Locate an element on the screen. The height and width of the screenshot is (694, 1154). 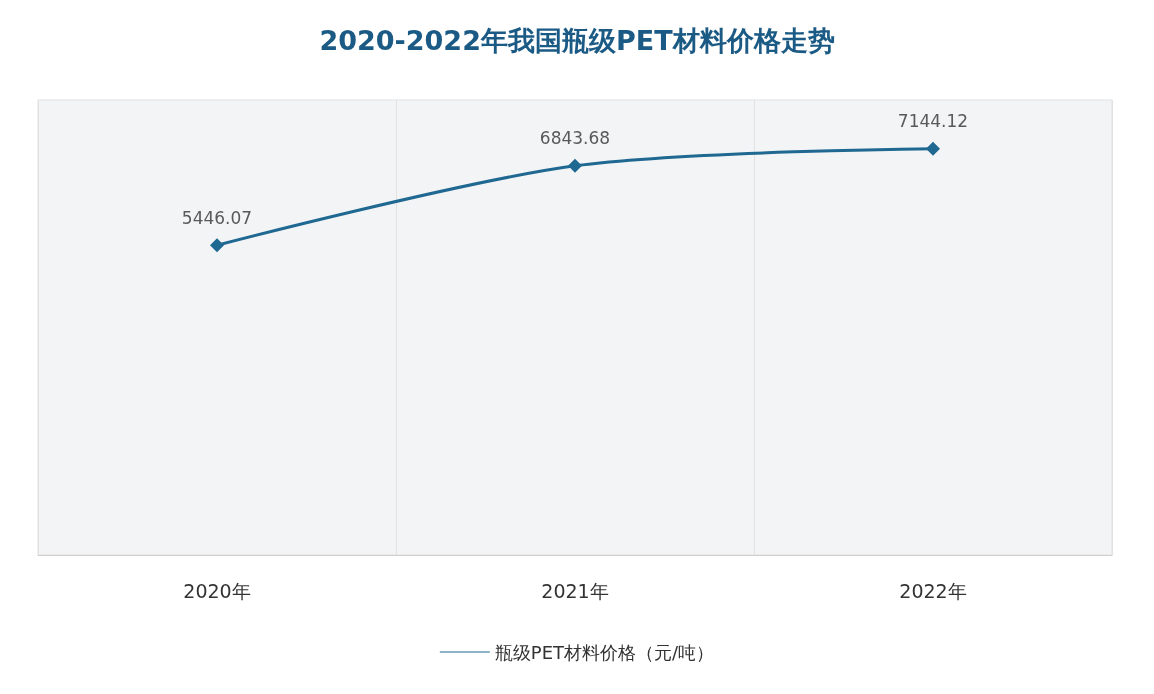
x-tick-label: 2020年 is located at coordinates (217, 590).